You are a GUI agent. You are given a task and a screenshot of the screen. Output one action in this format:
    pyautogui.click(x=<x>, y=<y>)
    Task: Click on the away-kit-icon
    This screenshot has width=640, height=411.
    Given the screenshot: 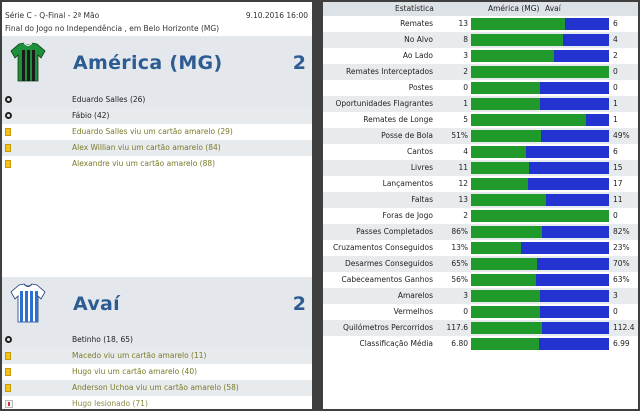 What is the action you would take?
    pyautogui.click(x=28, y=303)
    